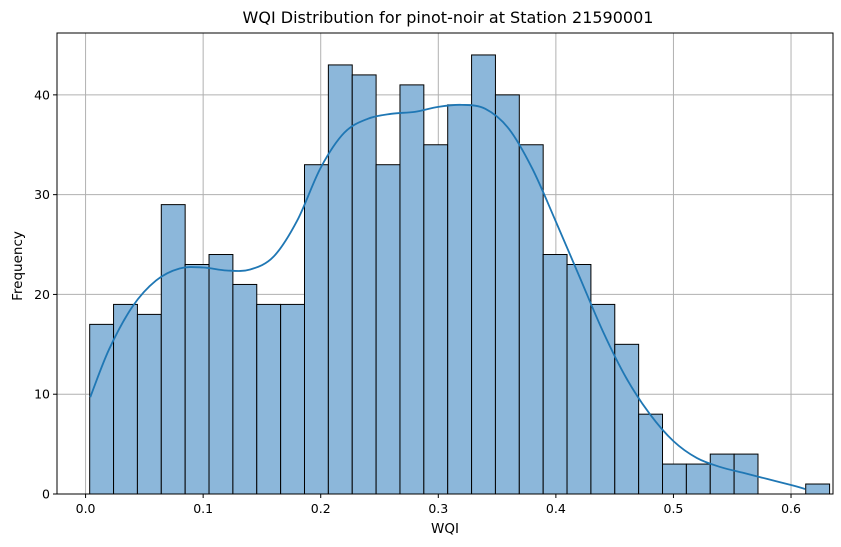  Describe the element at coordinates (203, 508) in the screenshot. I see `x-tick-label: 0.1` at that location.